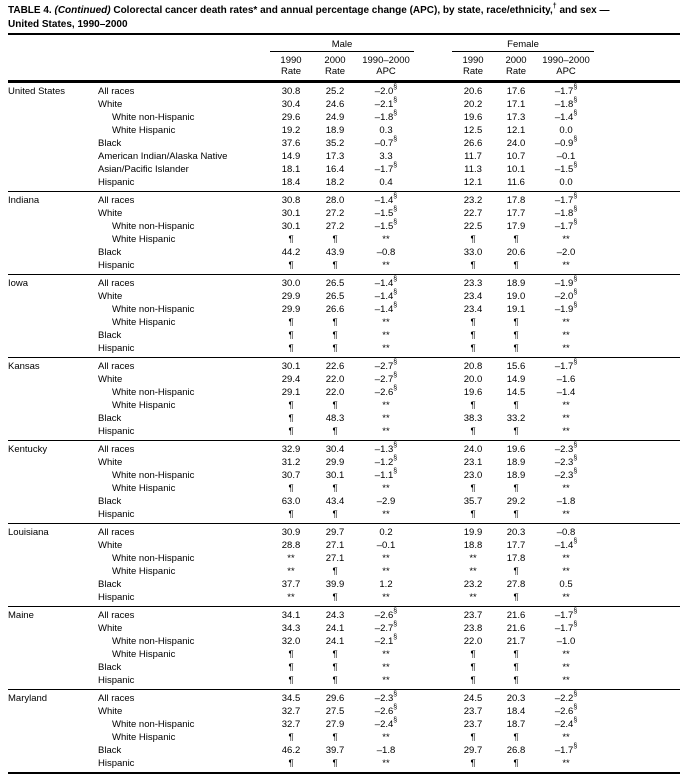 This screenshot has width=688, height=774. What do you see at coordinates (28, 698) in the screenshot?
I see `state-label: Maryland` at bounding box center [28, 698].